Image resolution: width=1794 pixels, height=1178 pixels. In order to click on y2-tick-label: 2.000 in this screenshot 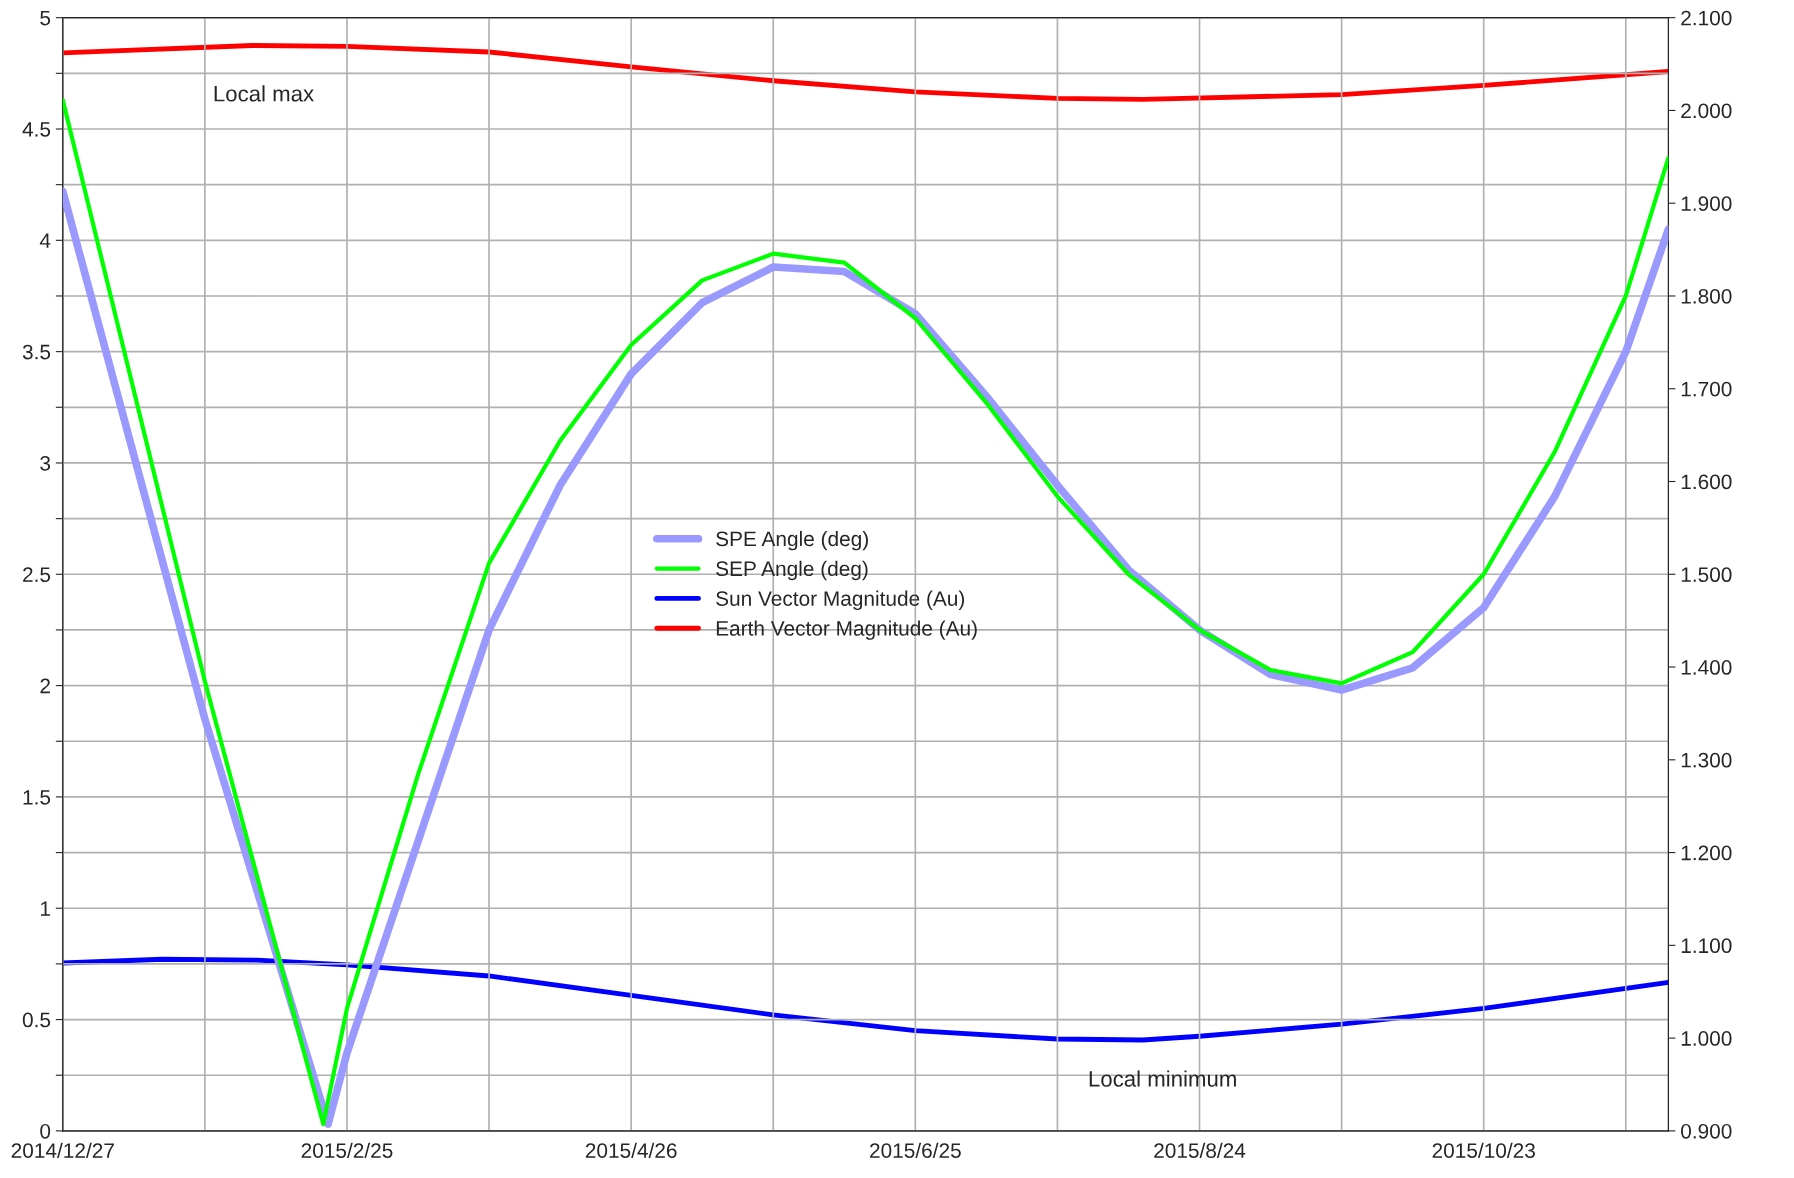, I will do `click(1706, 111)`.